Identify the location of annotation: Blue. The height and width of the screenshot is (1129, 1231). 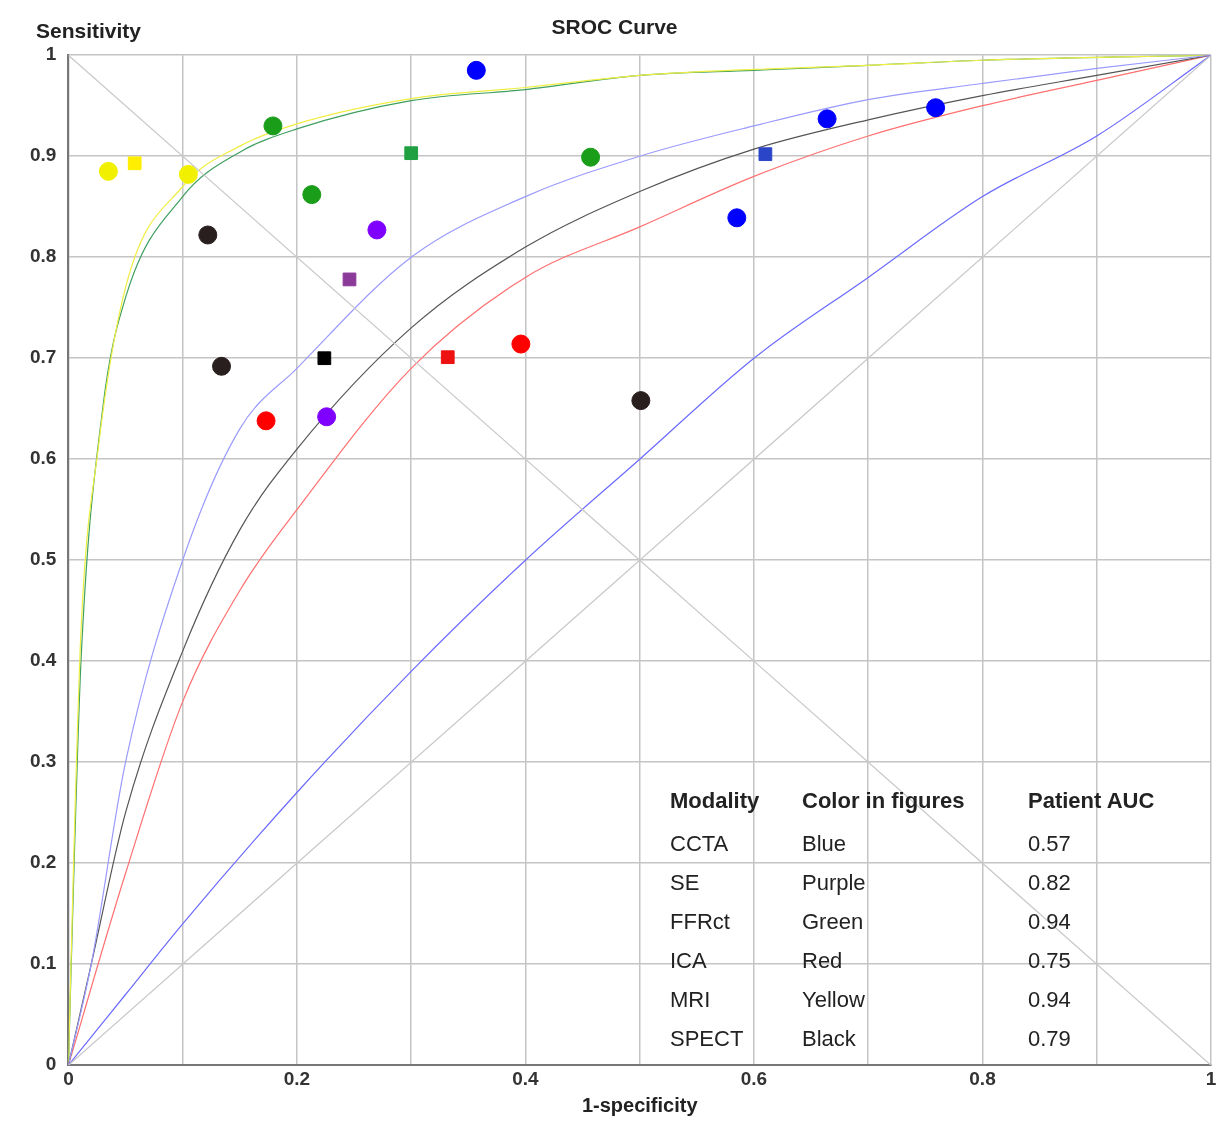
(825, 843).